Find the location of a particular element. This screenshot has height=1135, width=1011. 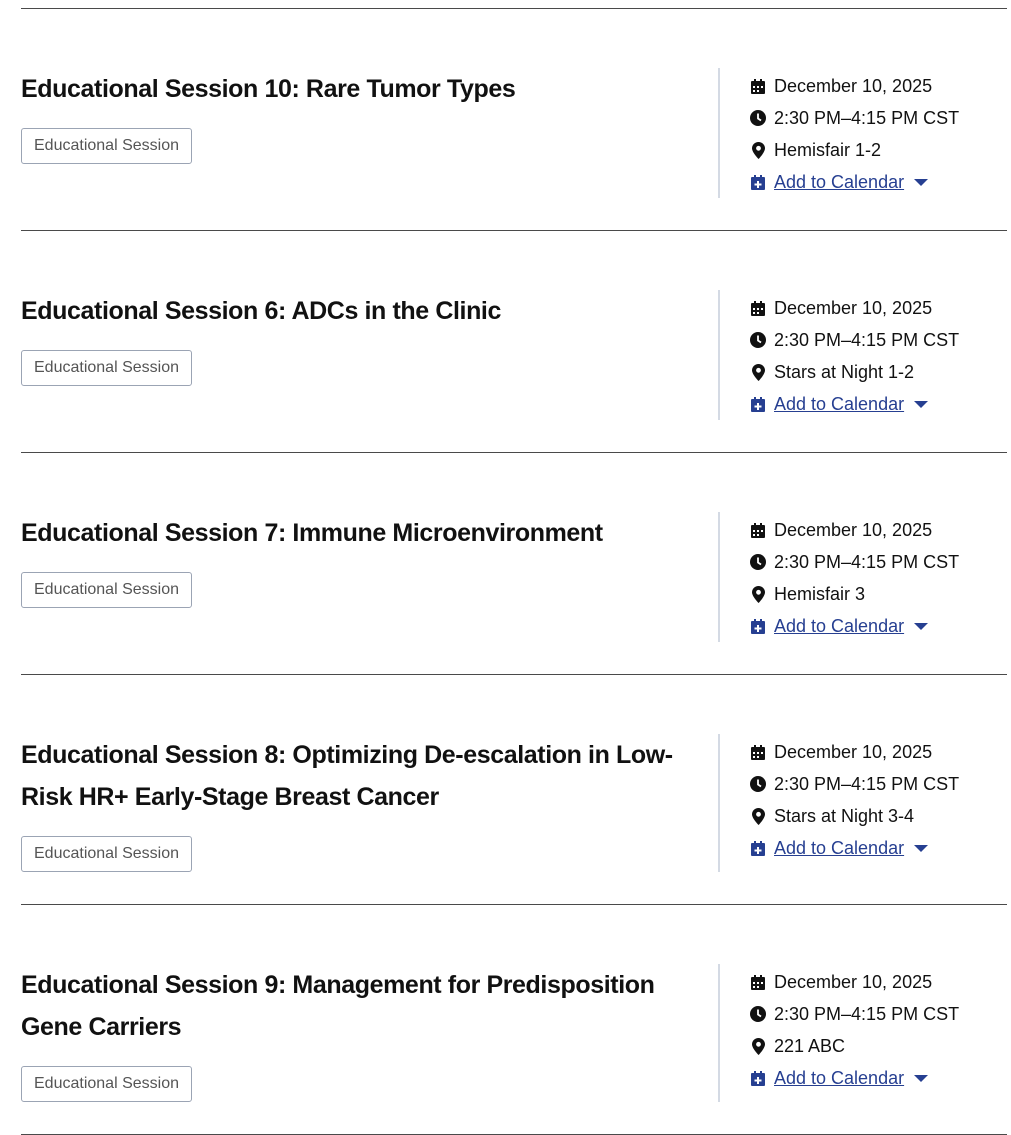

session-location: Hemisfair 1-2 is located at coordinates (878, 150).